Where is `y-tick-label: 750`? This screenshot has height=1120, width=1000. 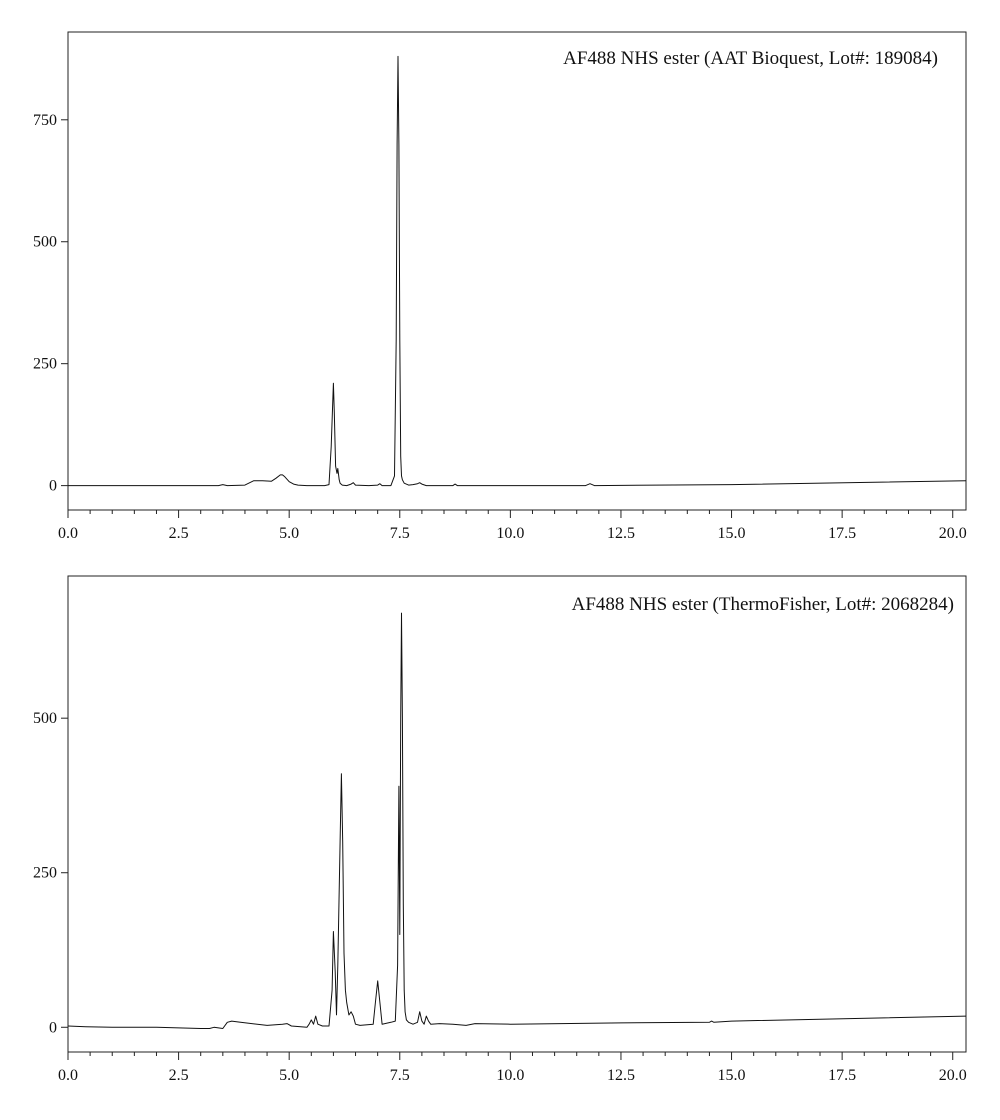 y-tick-label: 750 is located at coordinates (45, 120).